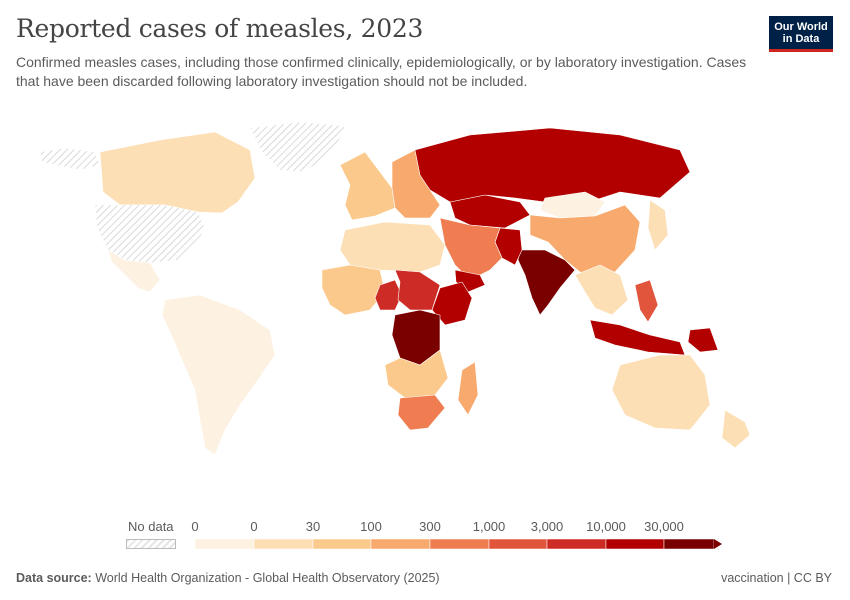 Image resolution: width=850 pixels, height=600 pixels. What do you see at coordinates (585, 242) in the screenshot?
I see `region-china` at bounding box center [585, 242].